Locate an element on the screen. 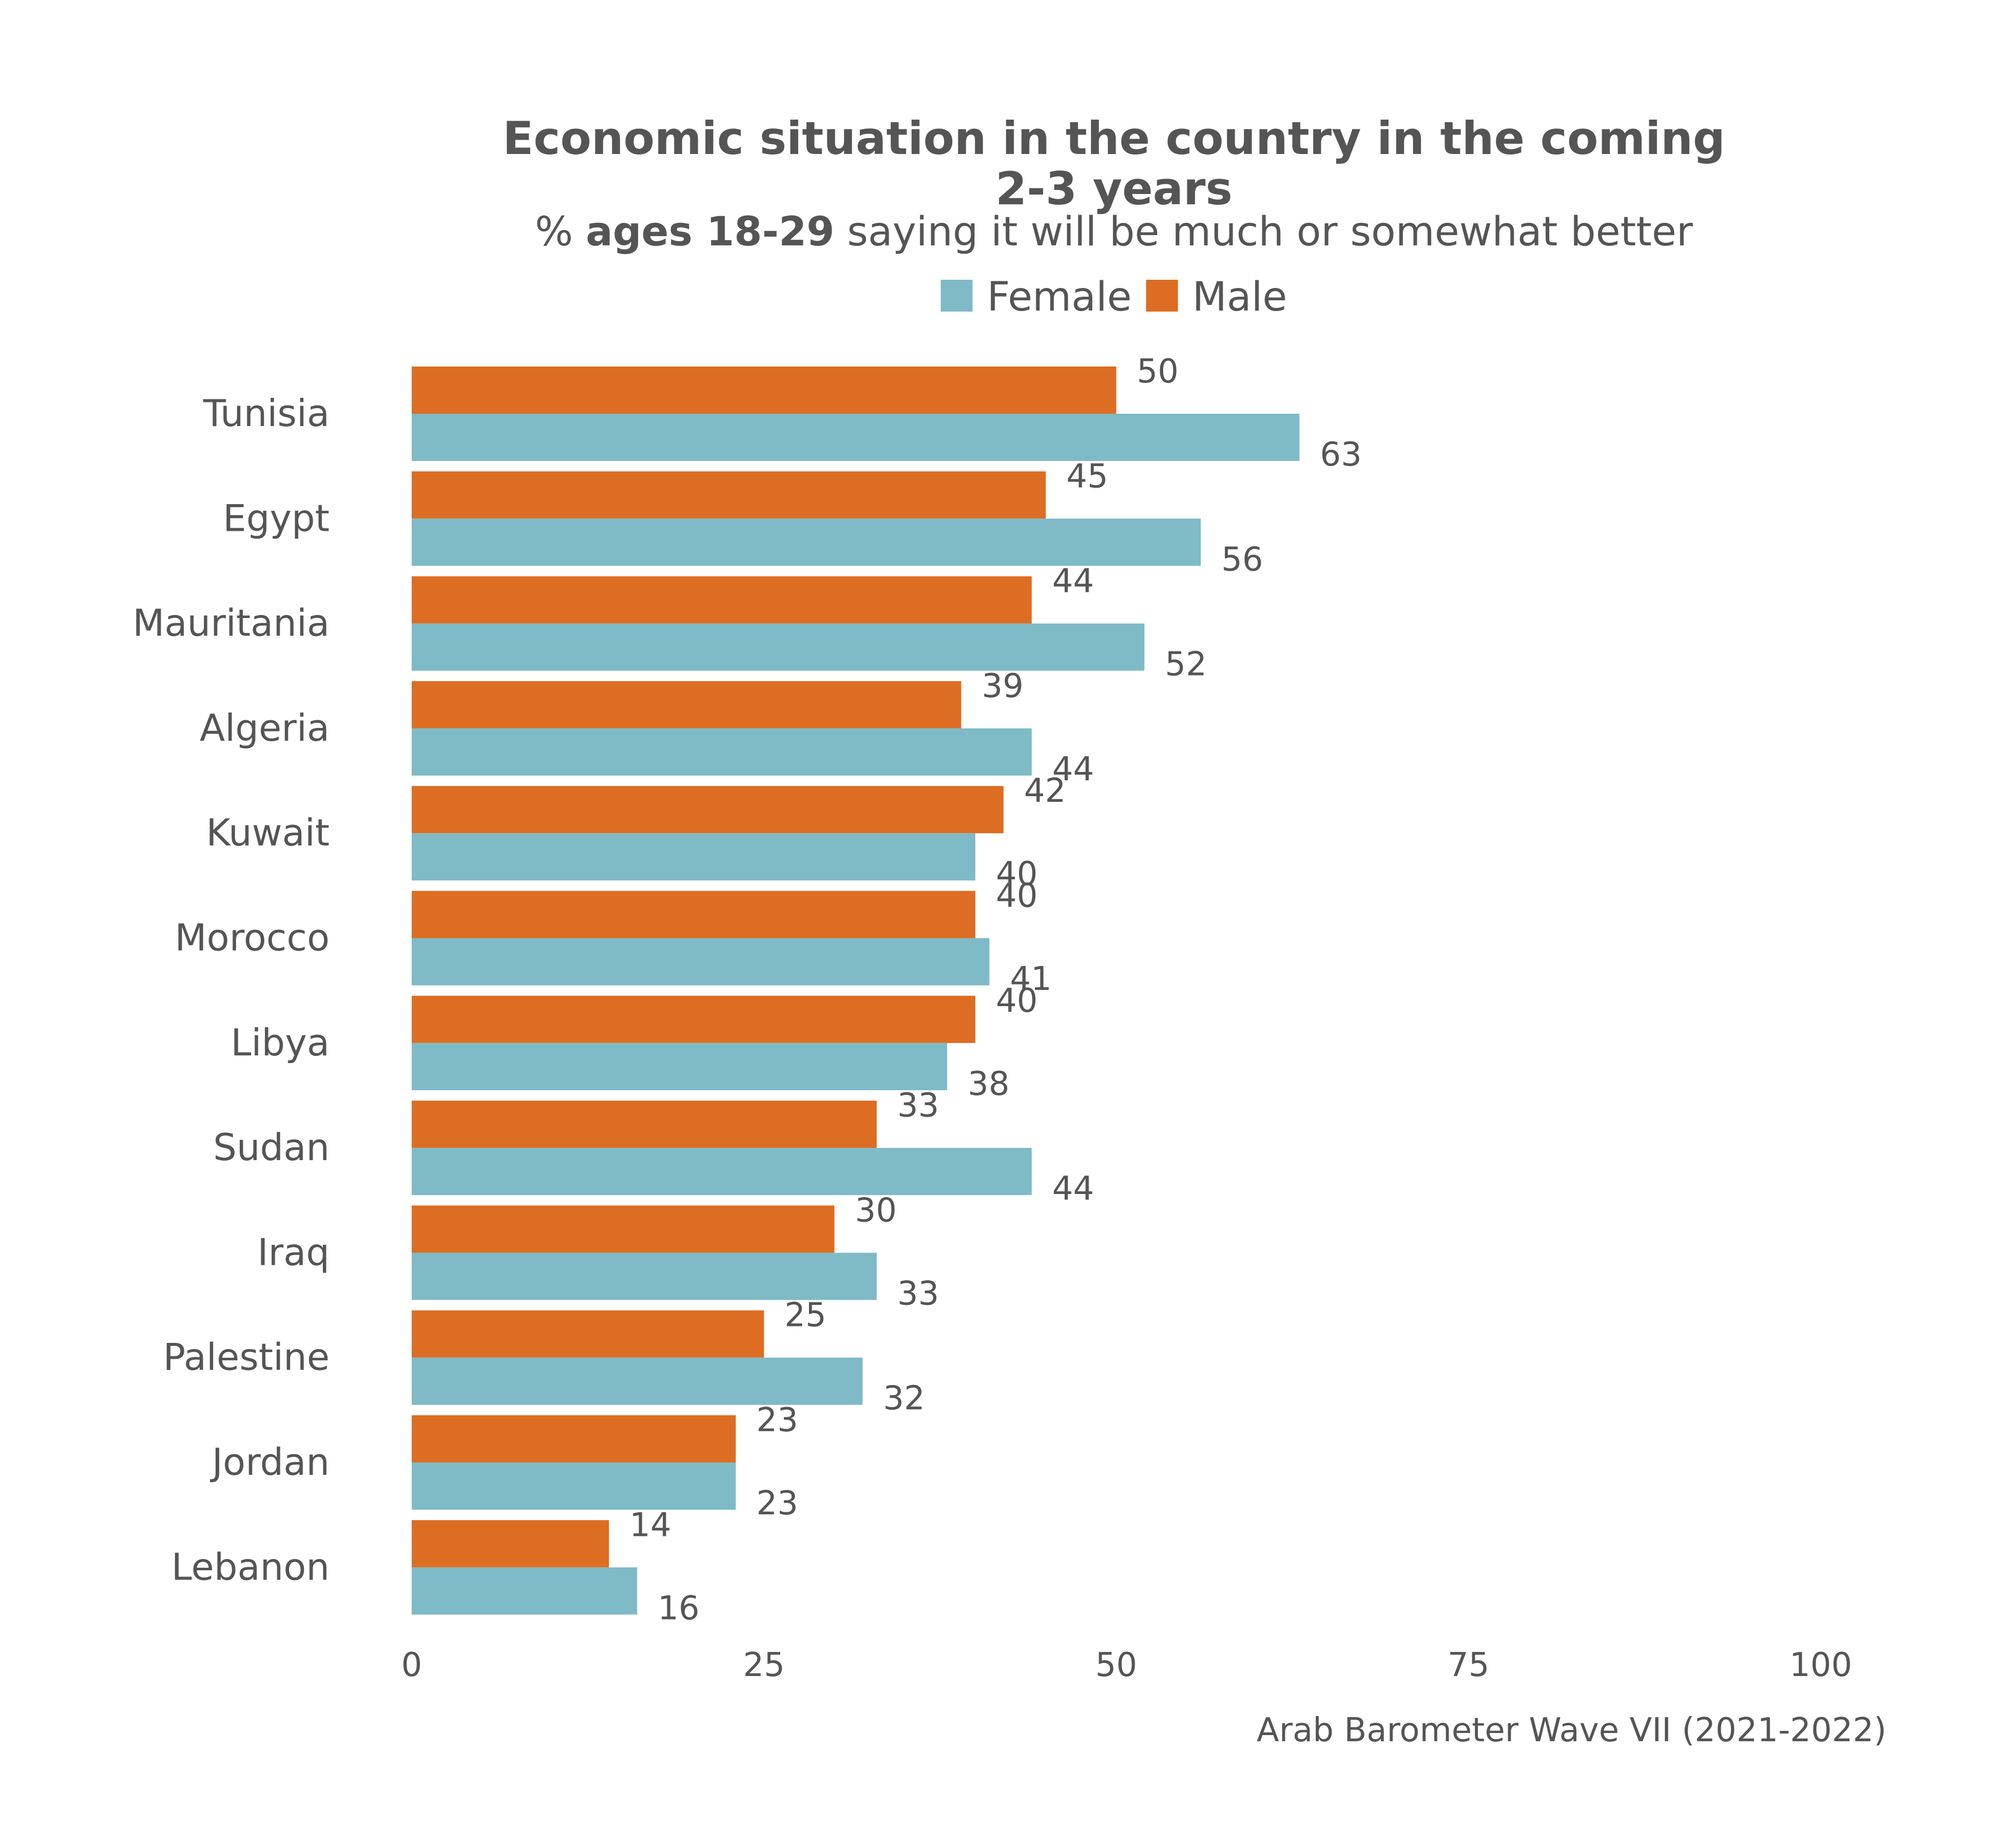 The image size is (2002, 1848). bar-algeria-female is located at coordinates (722, 752).